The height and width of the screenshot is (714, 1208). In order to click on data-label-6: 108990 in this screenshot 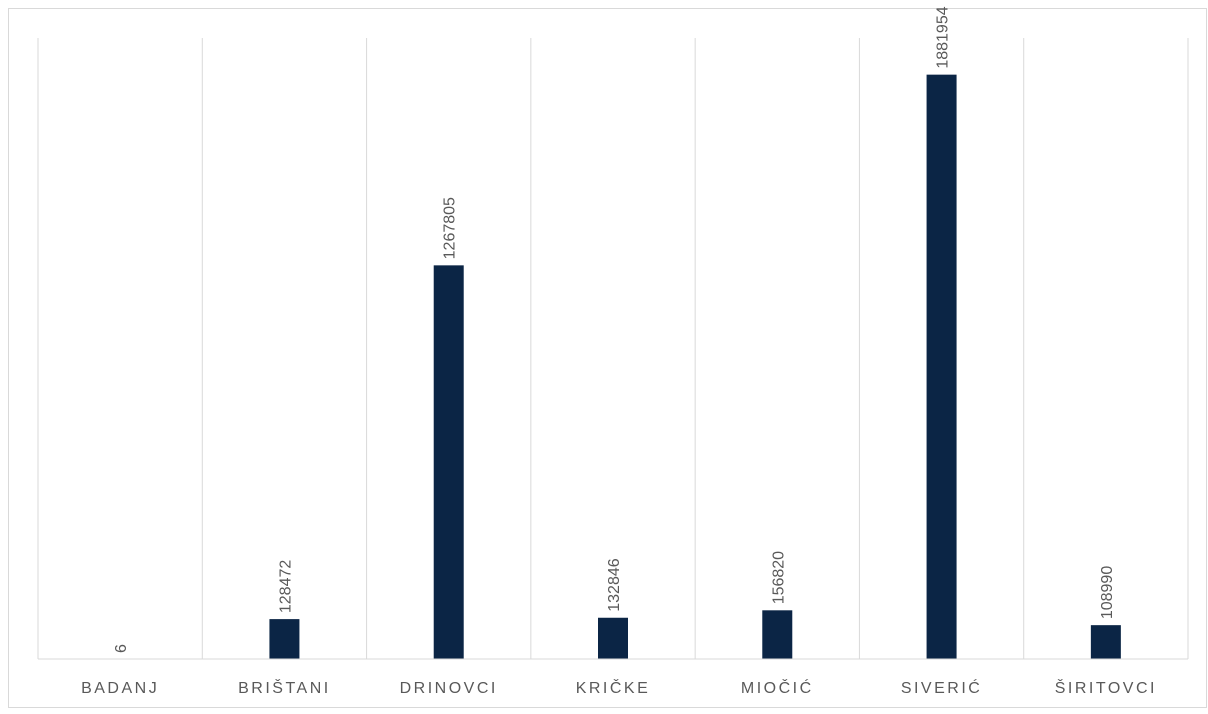, I will do `click(1107, 592)`.